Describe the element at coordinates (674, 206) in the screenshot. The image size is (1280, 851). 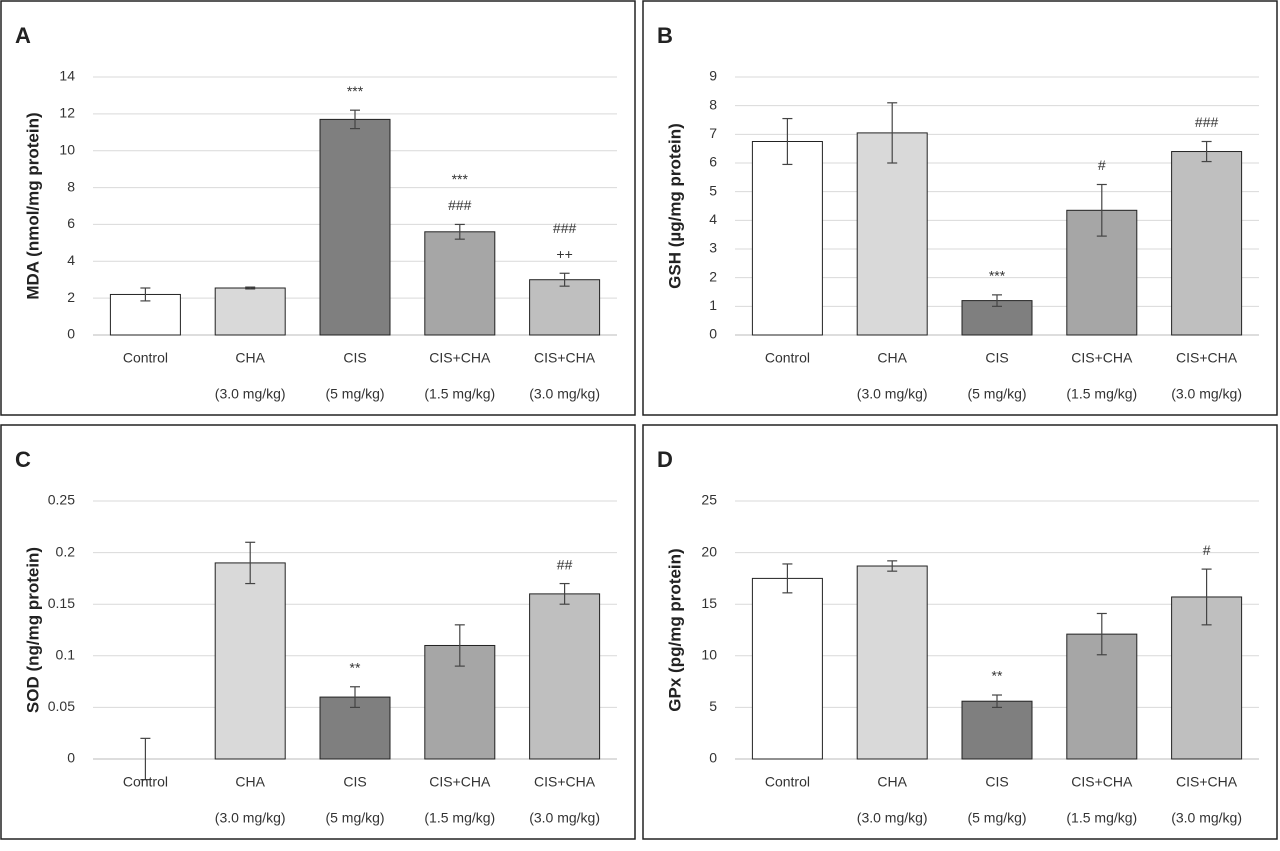
I see `y-axis-title: GSH (µg/mg protein)` at that location.